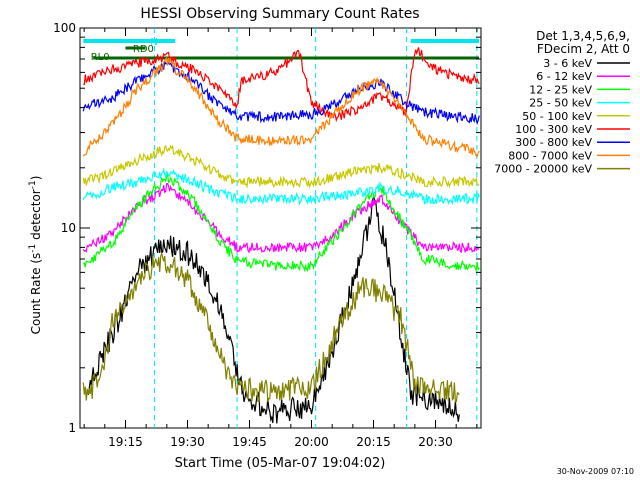  Describe the element at coordinates (373, 442) in the screenshot. I see `x-tick-label: 20:15` at that location.